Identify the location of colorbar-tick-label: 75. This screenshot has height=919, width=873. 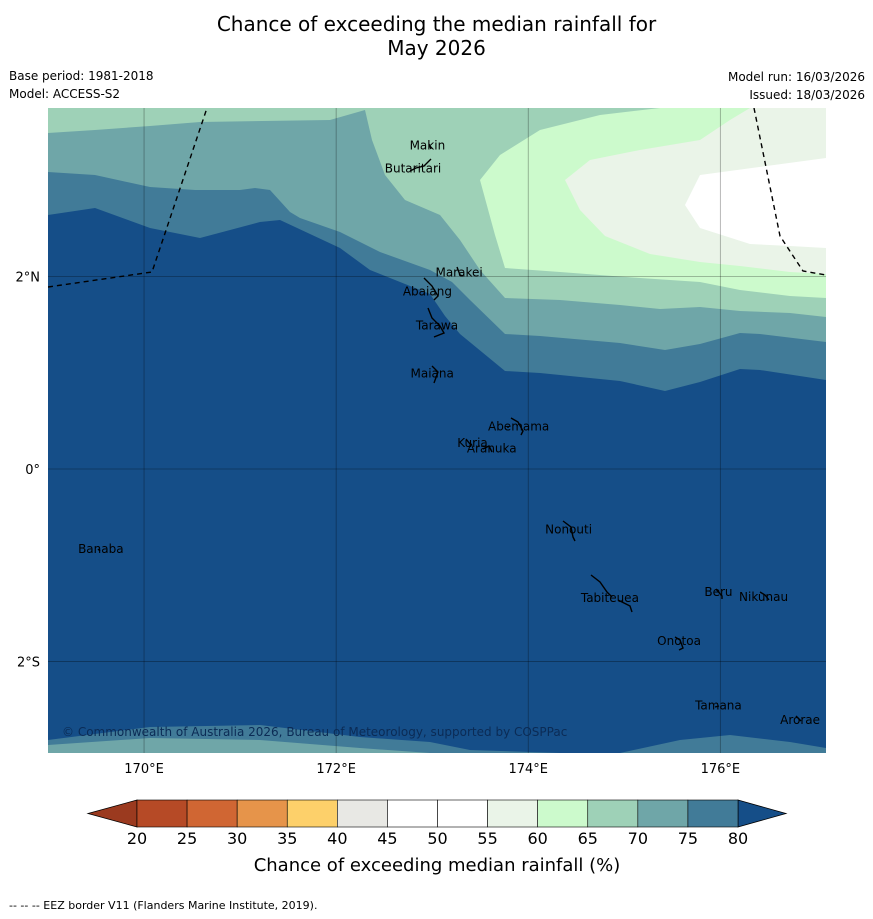
(688, 838).